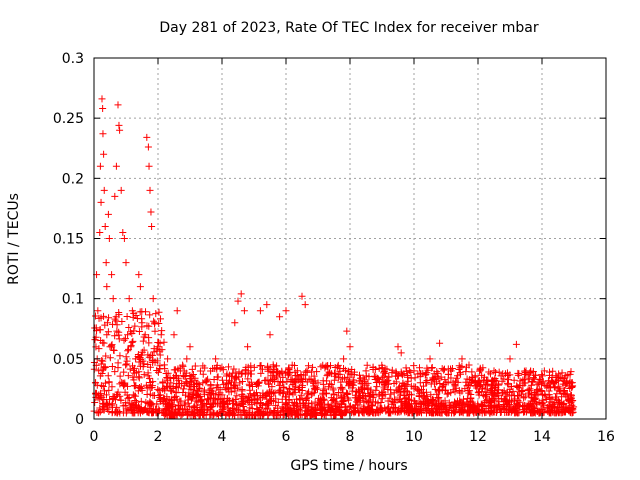  I want to click on y-tick-label: 0.25, so click(68, 119).